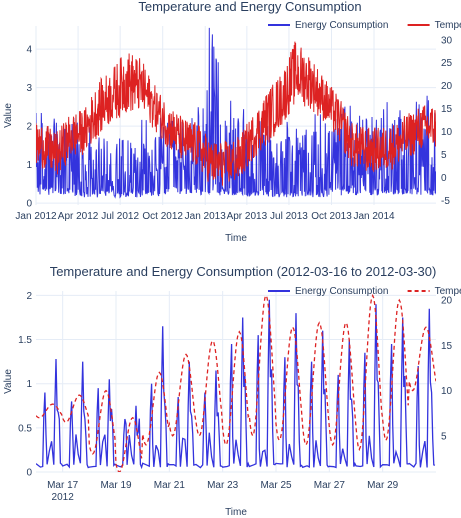  I want to click on y2-tick-label: -5, so click(445, 201).